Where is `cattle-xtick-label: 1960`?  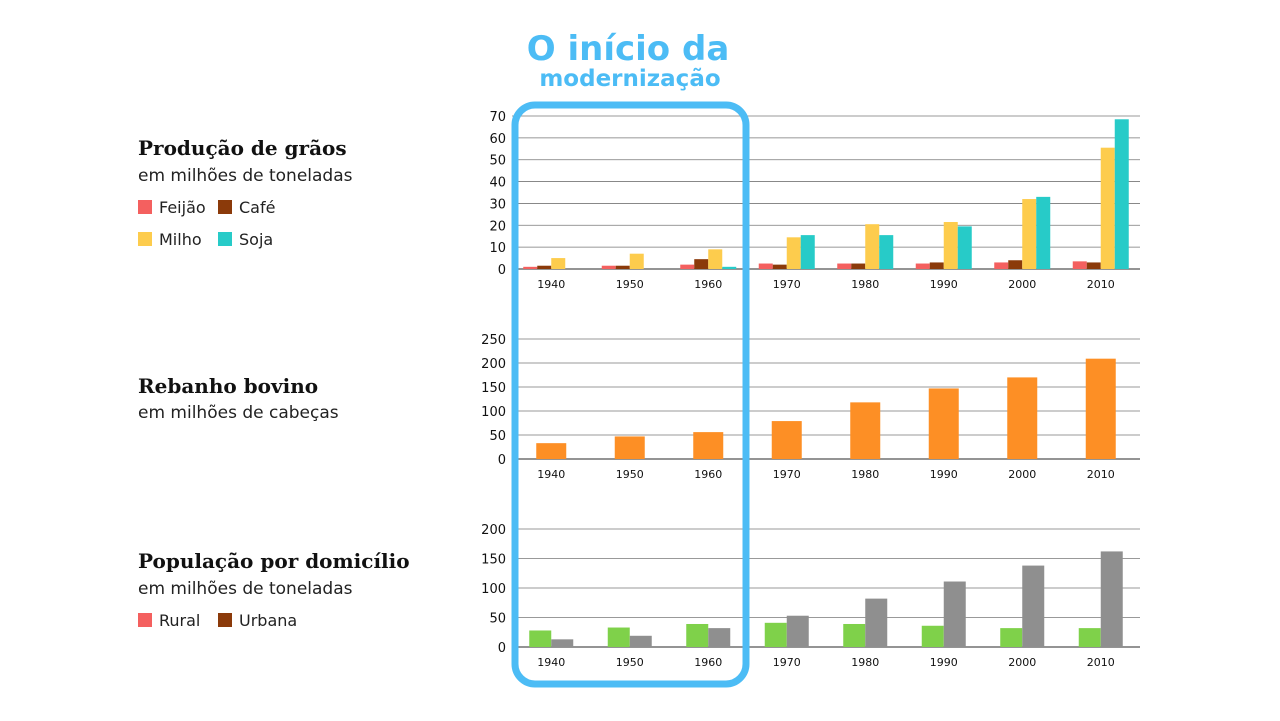
cattle-xtick-label: 1960 is located at coordinates (708, 474).